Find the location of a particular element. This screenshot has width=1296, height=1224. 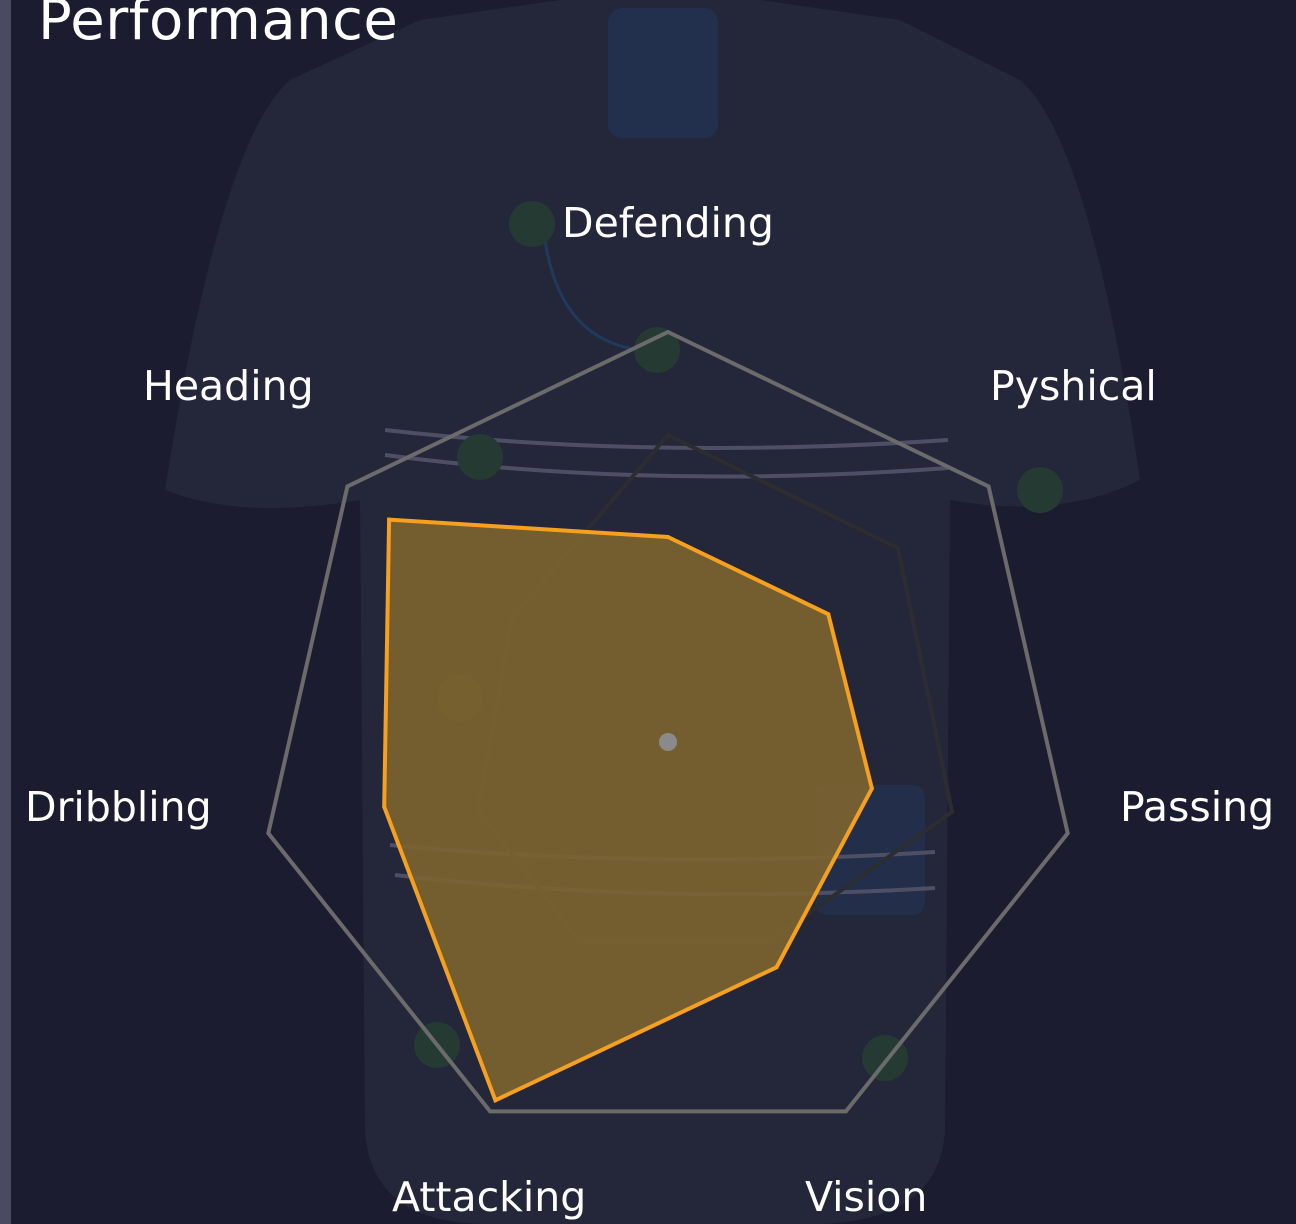

badge-shape is located at coordinates (663, 73).